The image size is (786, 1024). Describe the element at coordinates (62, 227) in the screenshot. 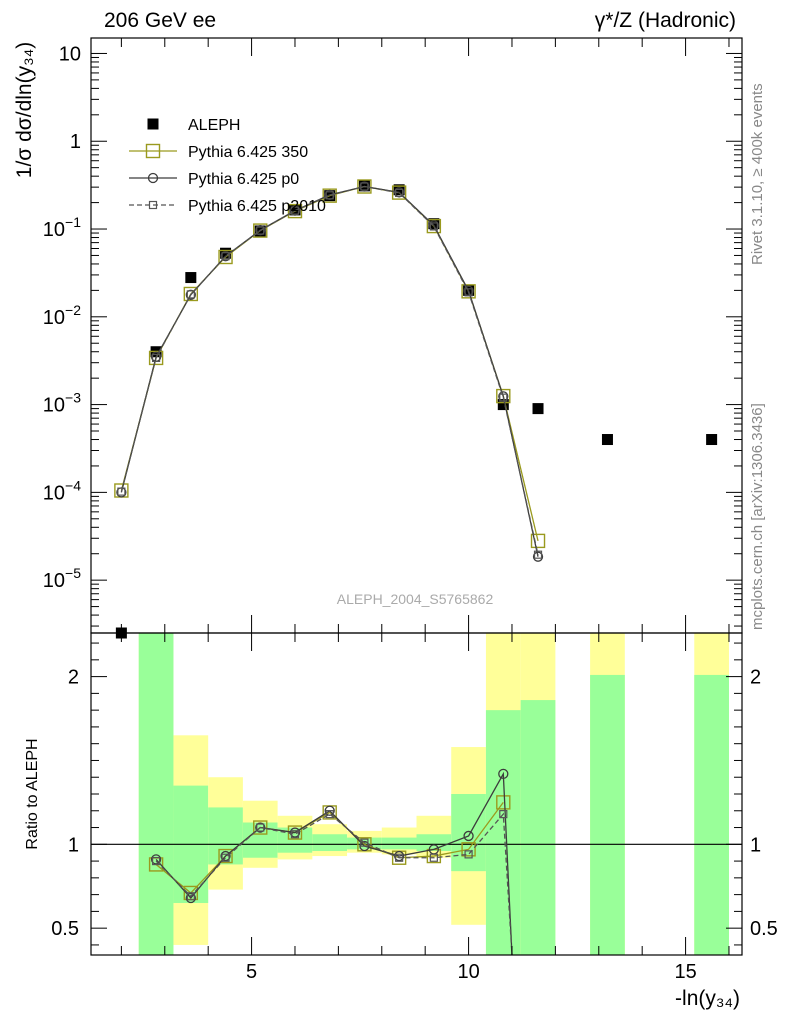

I see `main-ytick-label-2: 10⁻¹` at that location.